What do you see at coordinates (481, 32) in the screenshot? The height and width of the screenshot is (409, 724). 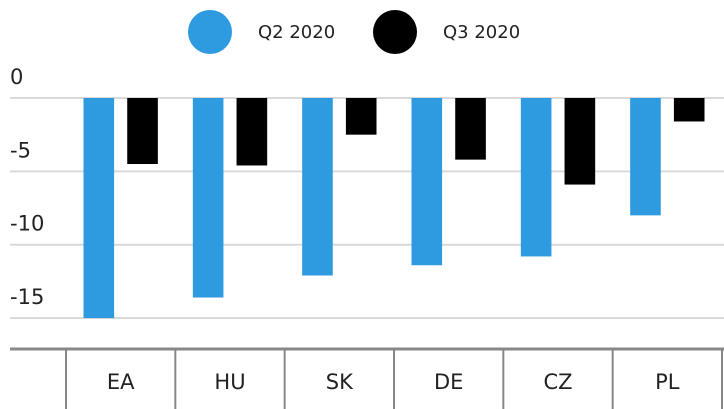 I see `legend-label: Q3 2020` at bounding box center [481, 32].